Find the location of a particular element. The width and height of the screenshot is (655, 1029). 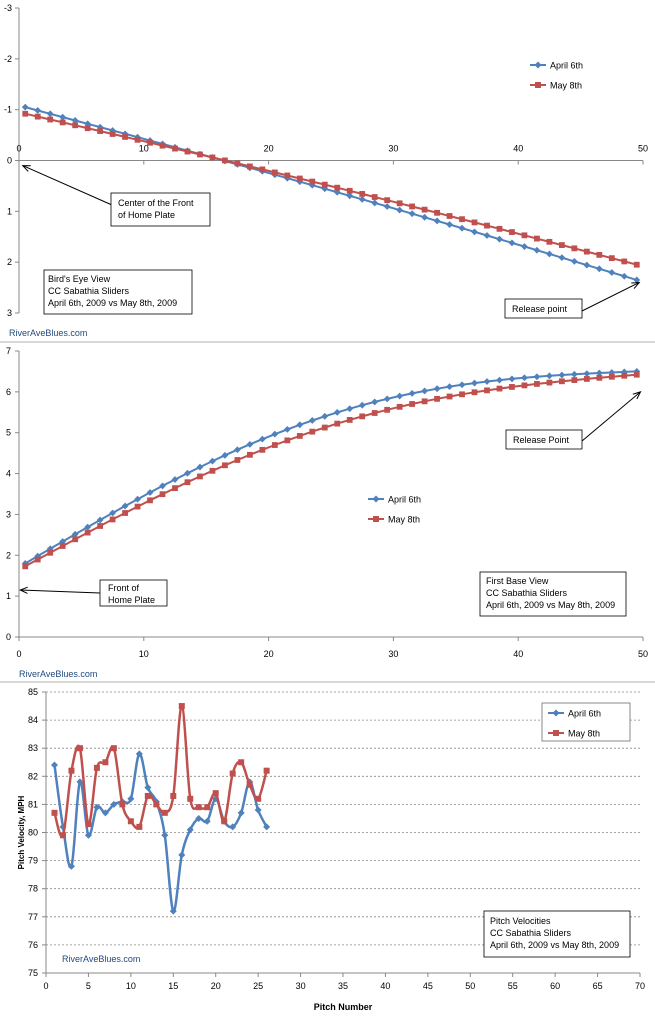

front-plate-annotation: Front of Home Plate is located at coordinates (131, 594).